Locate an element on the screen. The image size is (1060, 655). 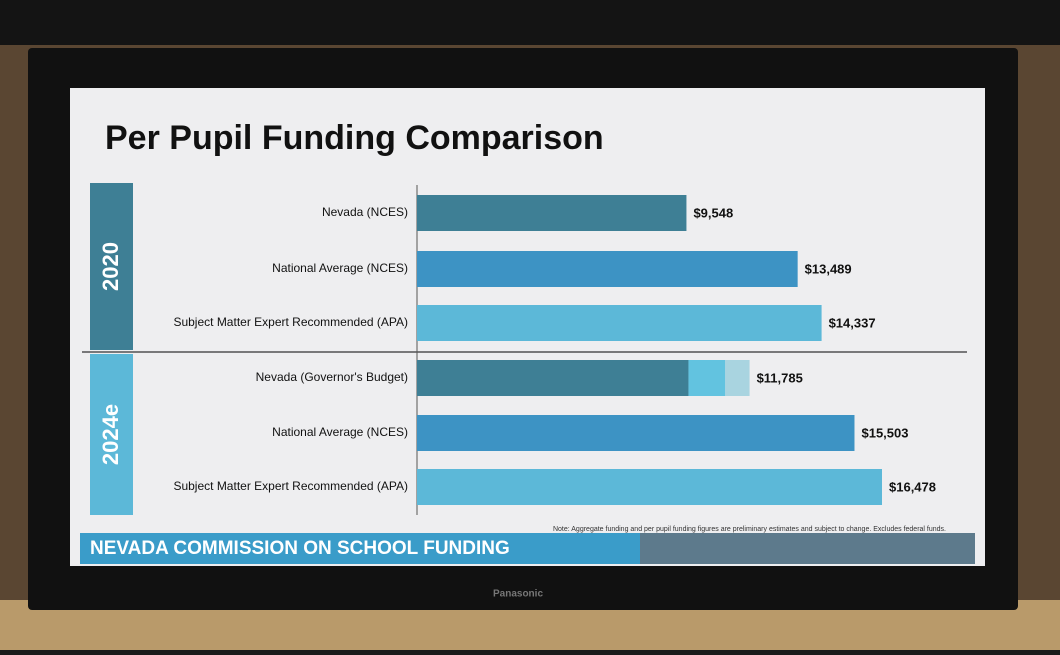
value-label: $13,489 is located at coordinates (828, 268).